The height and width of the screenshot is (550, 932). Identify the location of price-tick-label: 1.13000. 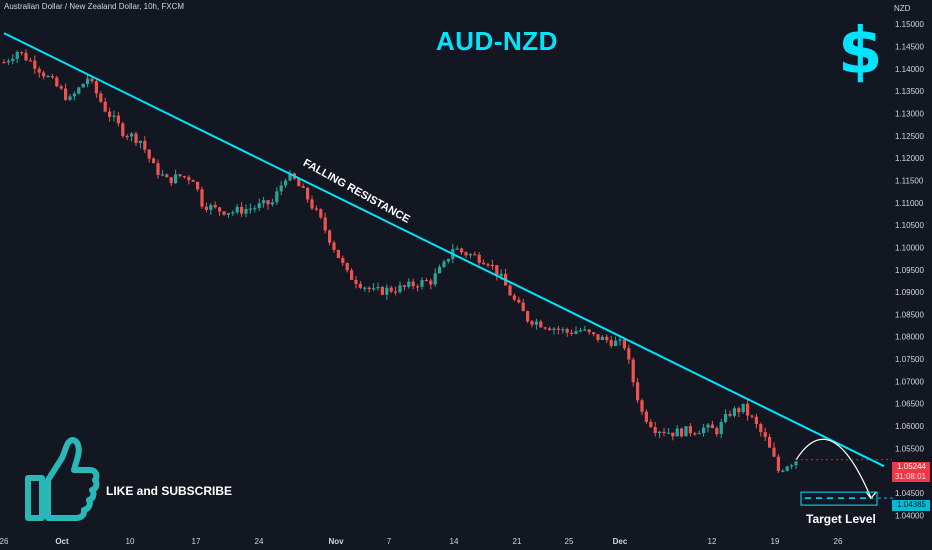
(909, 114).